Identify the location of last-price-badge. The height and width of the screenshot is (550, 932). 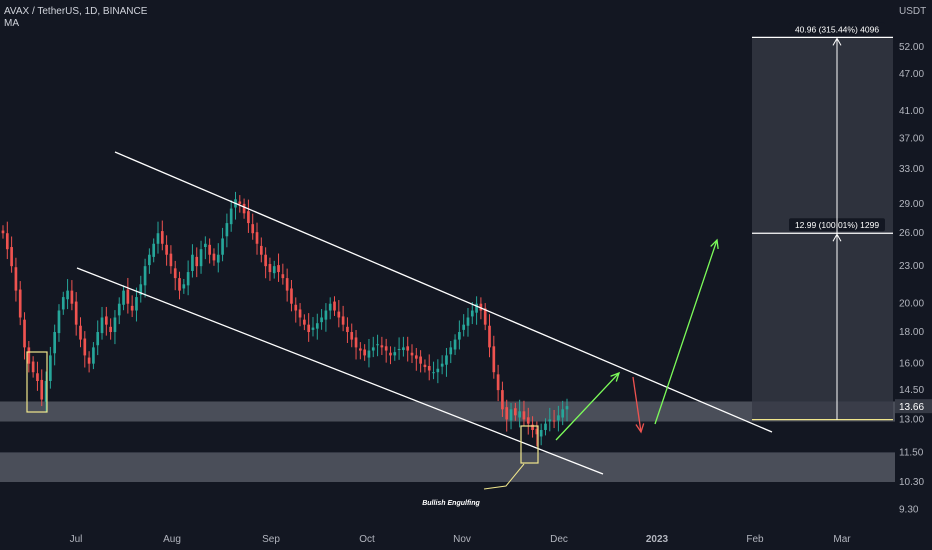
(913, 406).